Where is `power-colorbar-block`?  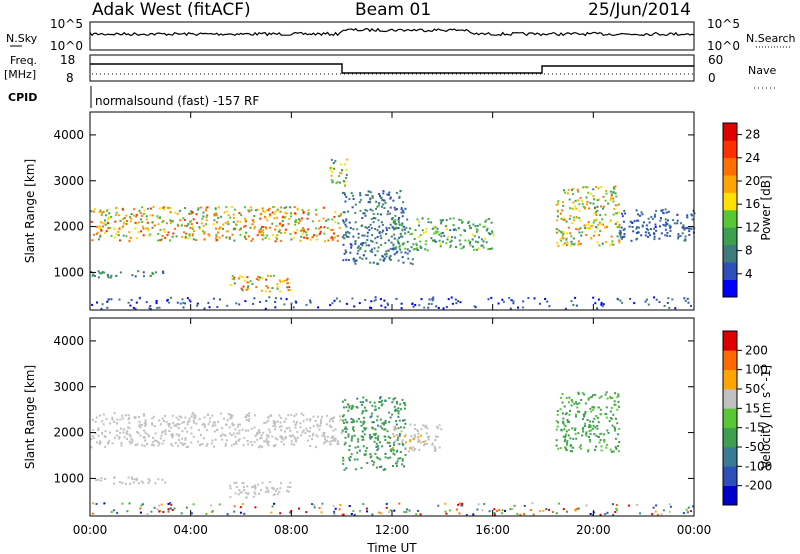 power-colorbar-block is located at coordinates (730, 219).